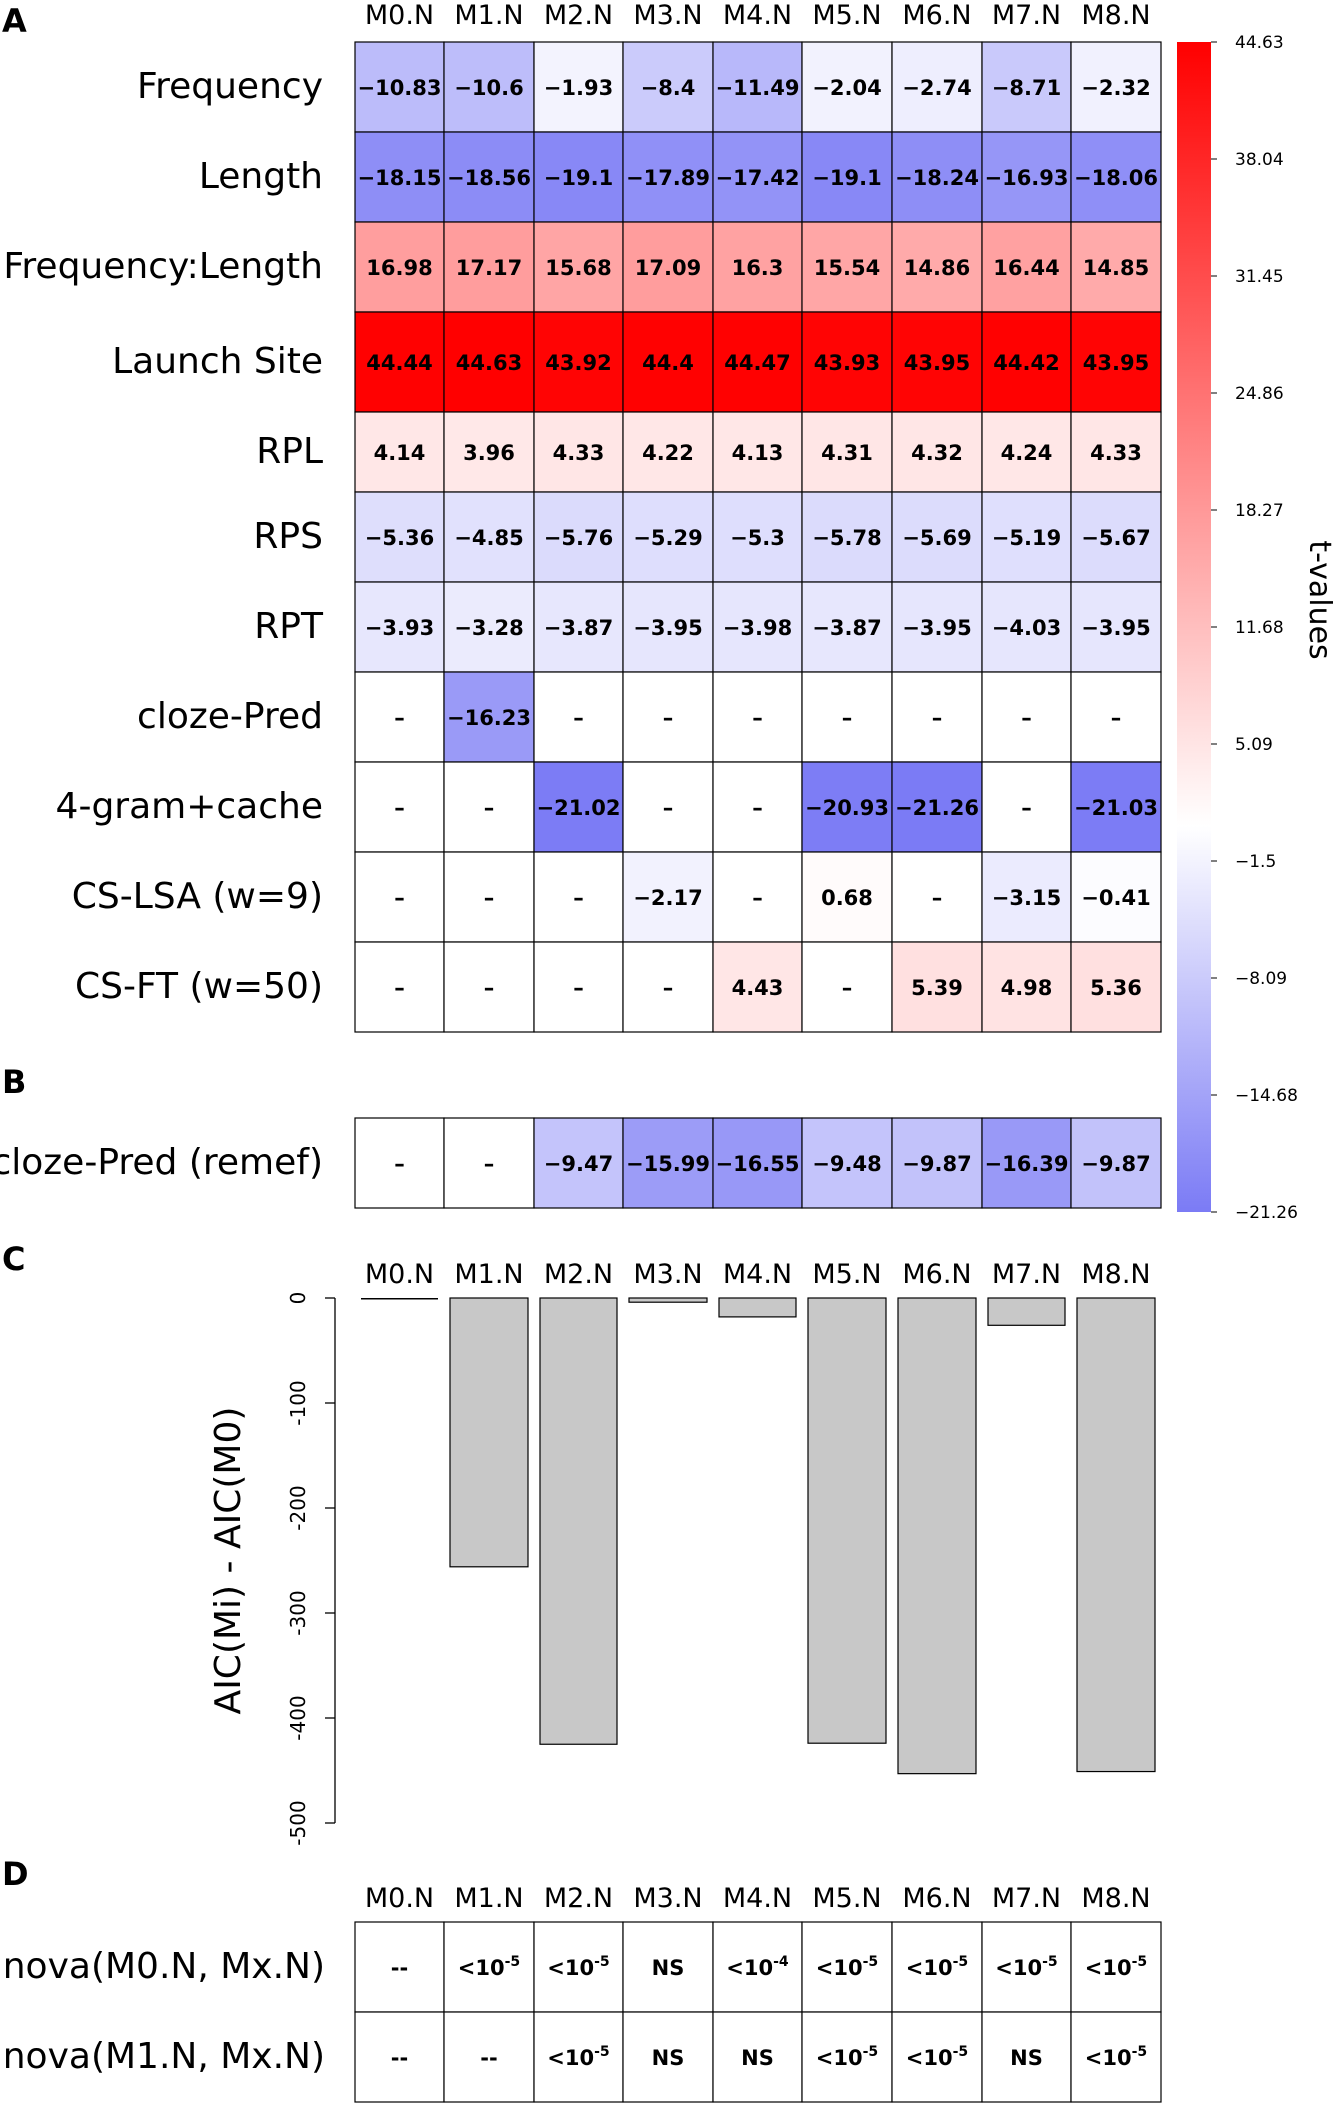  Describe the element at coordinates (1266, 1213) in the screenshot. I see `colorbar-tick-label: −21.26` at that location.